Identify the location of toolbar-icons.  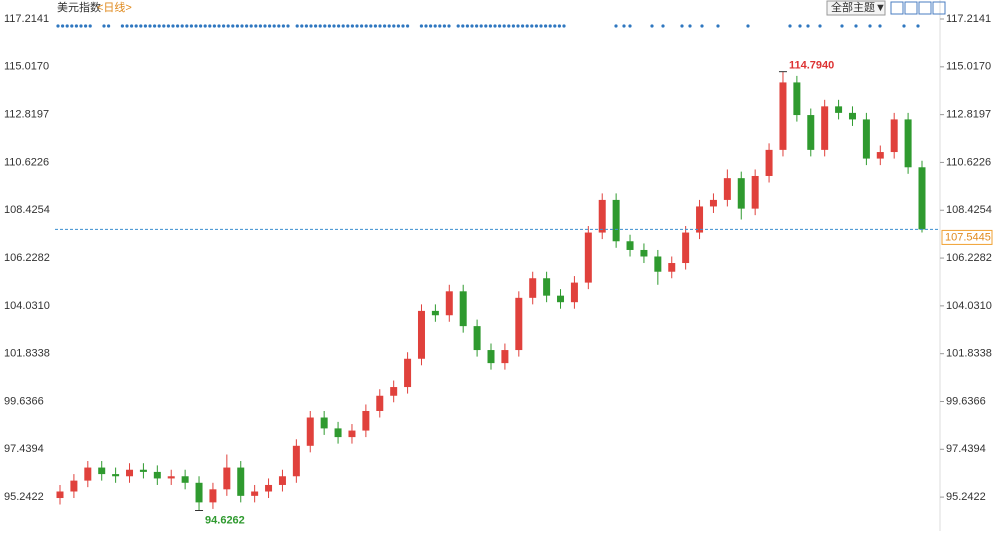
(918, 8).